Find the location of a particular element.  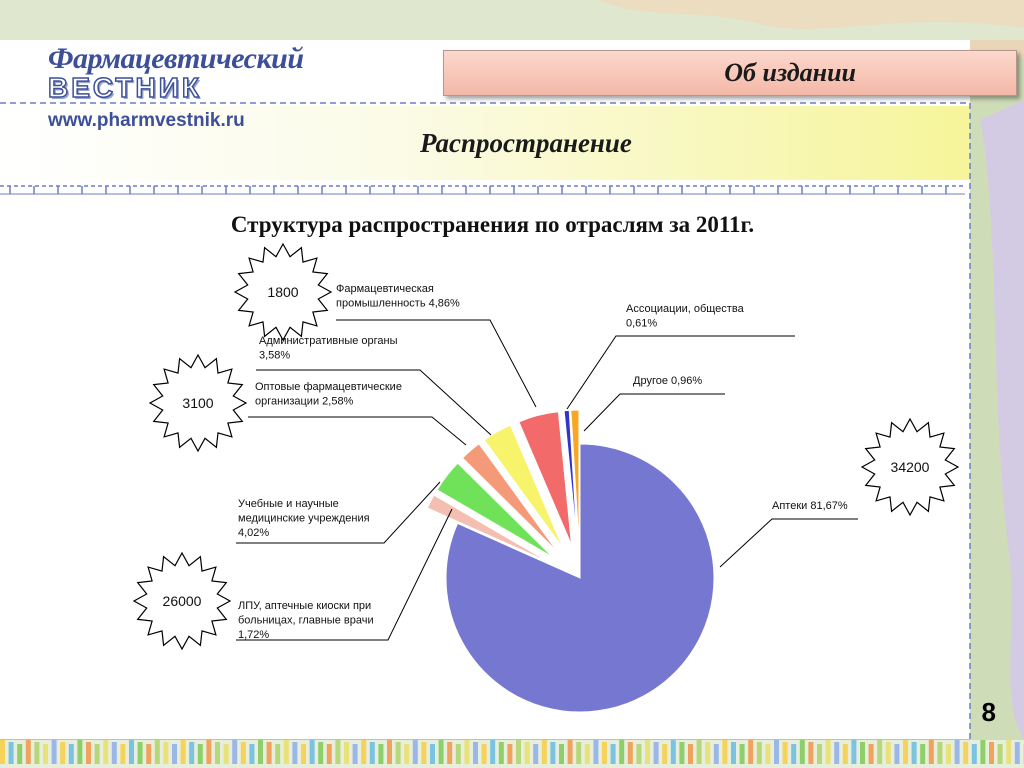

top-map-strip is located at coordinates (512, 20).